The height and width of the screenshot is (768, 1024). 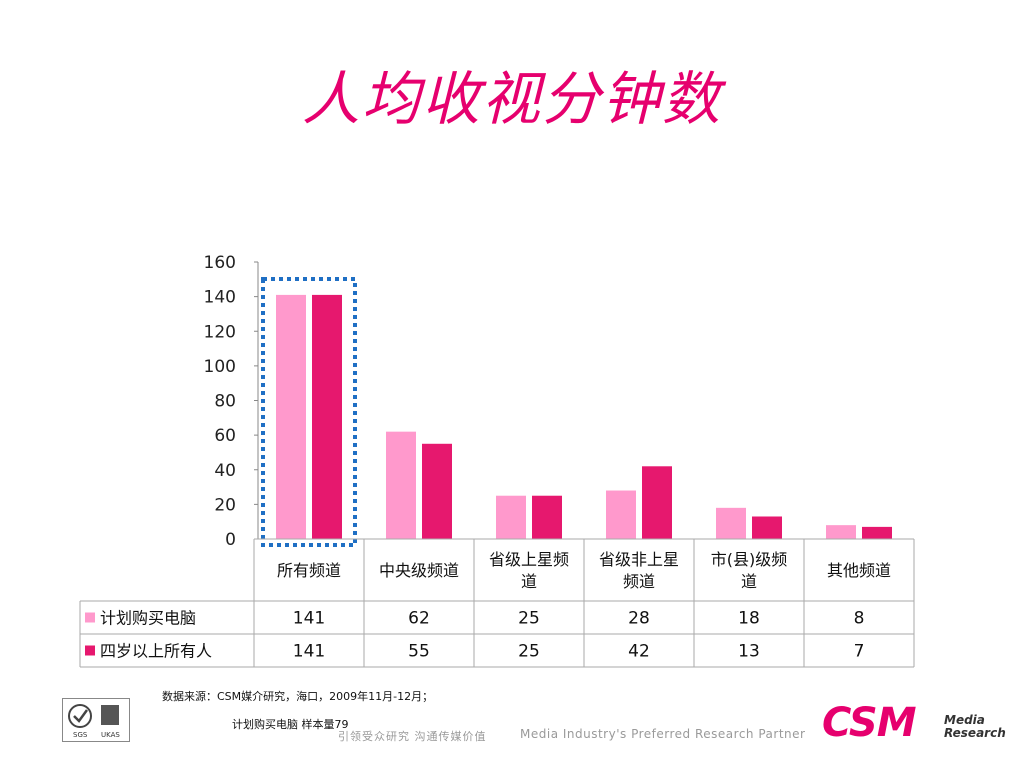 I want to click on logo-research-word: Research, so click(x=975, y=733).